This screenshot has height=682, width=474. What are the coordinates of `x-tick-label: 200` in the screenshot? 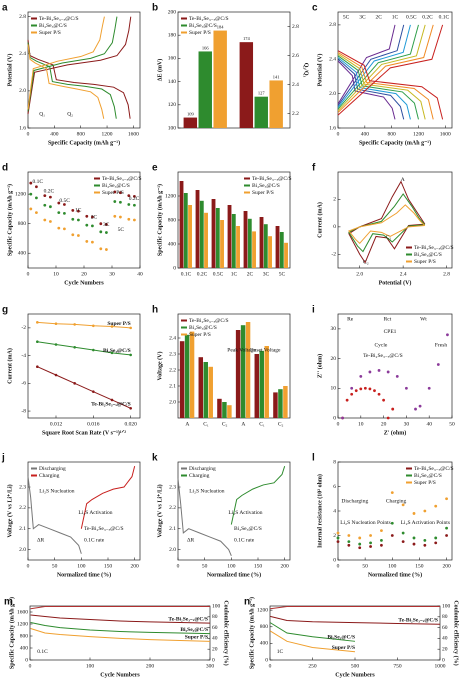 It's located at (135, 566).